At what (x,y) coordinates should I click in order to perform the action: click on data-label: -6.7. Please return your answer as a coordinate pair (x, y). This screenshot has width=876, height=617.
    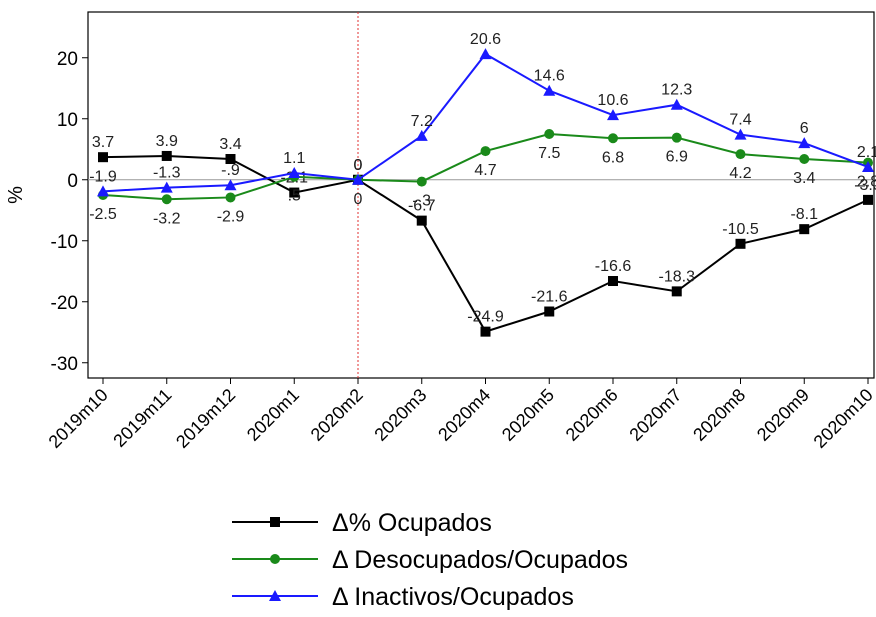
    Looking at the image, I should click on (422, 206).